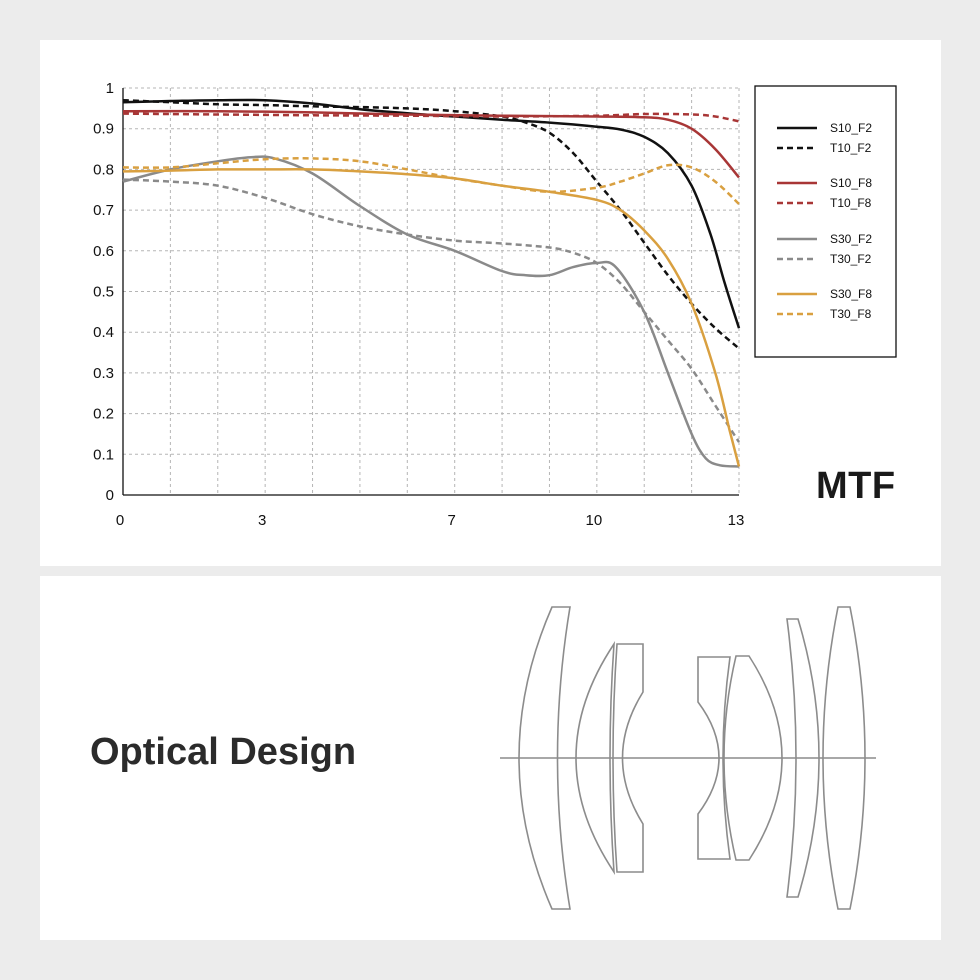  I want to click on y-tick-label: 0.2, so click(103, 414).